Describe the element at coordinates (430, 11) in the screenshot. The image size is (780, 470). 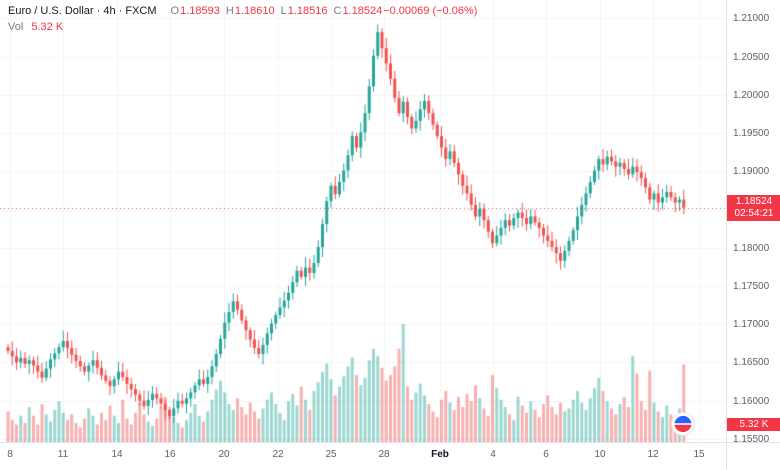
I see `change-value: −0.00069 (−0.06%)` at that location.